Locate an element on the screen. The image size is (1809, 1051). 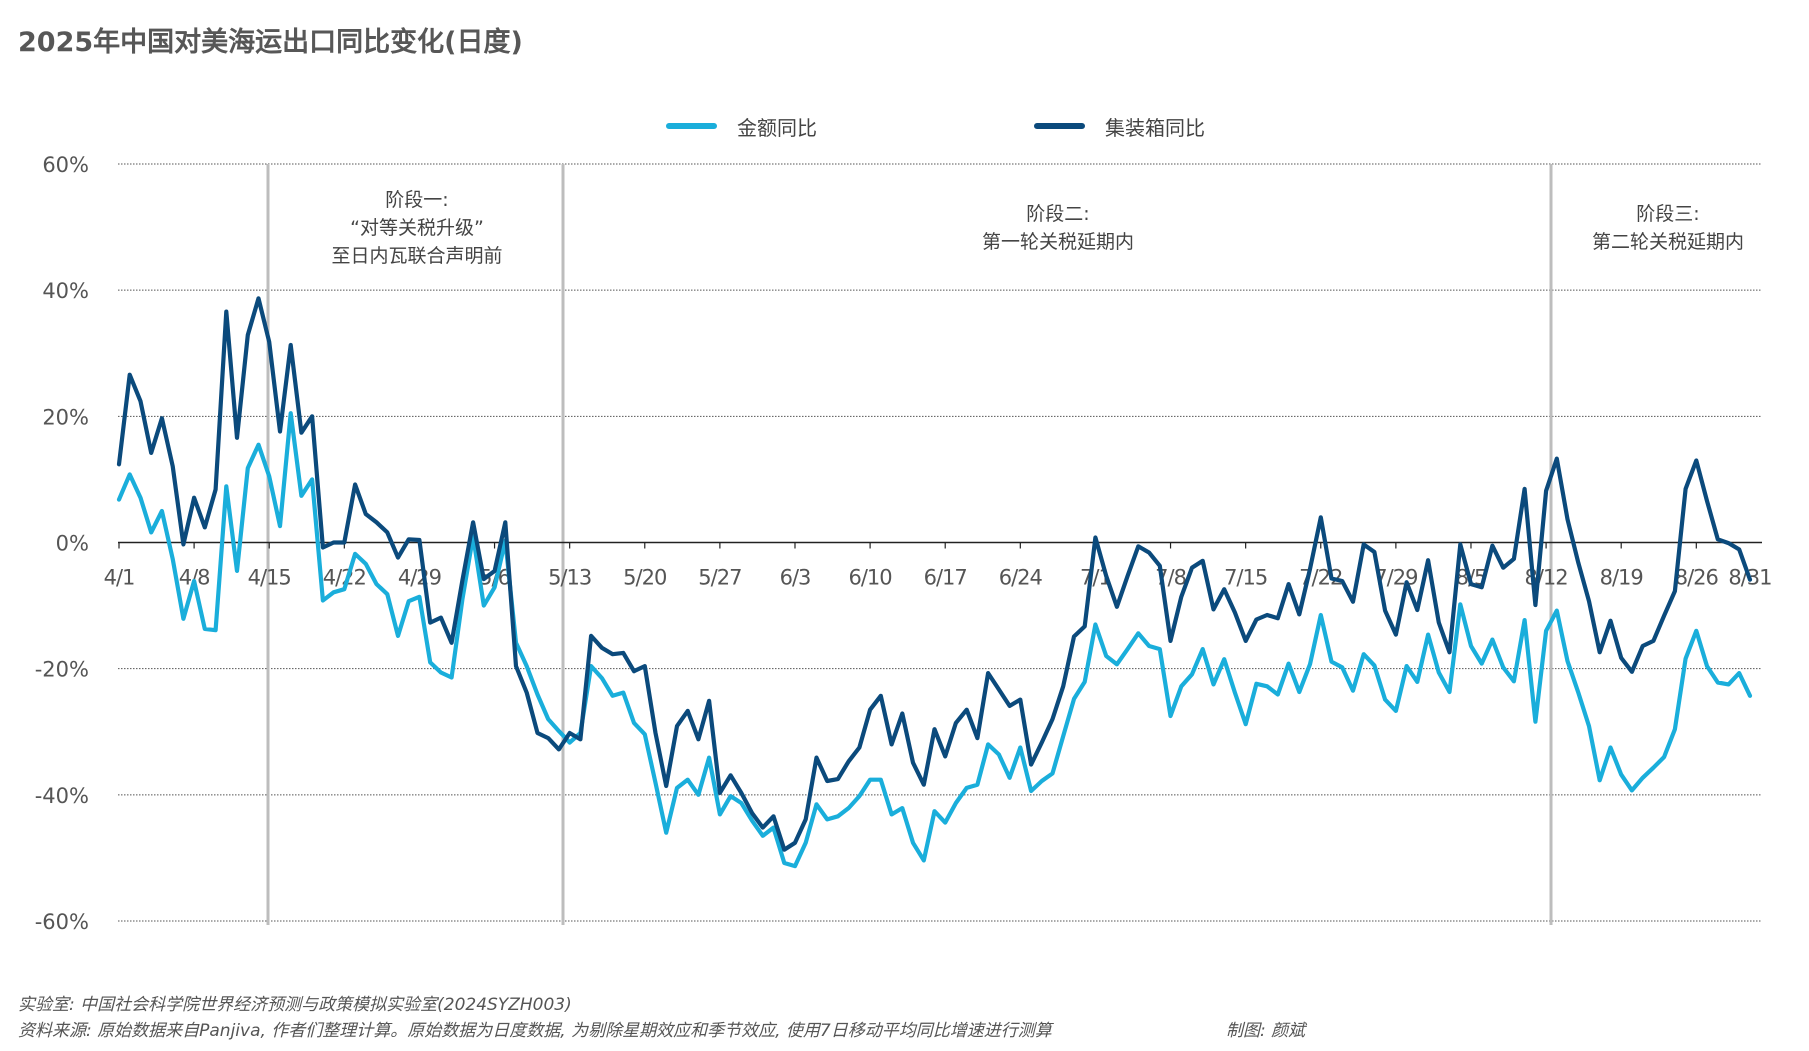
x-tick-label: 4/1 is located at coordinates (119, 578).